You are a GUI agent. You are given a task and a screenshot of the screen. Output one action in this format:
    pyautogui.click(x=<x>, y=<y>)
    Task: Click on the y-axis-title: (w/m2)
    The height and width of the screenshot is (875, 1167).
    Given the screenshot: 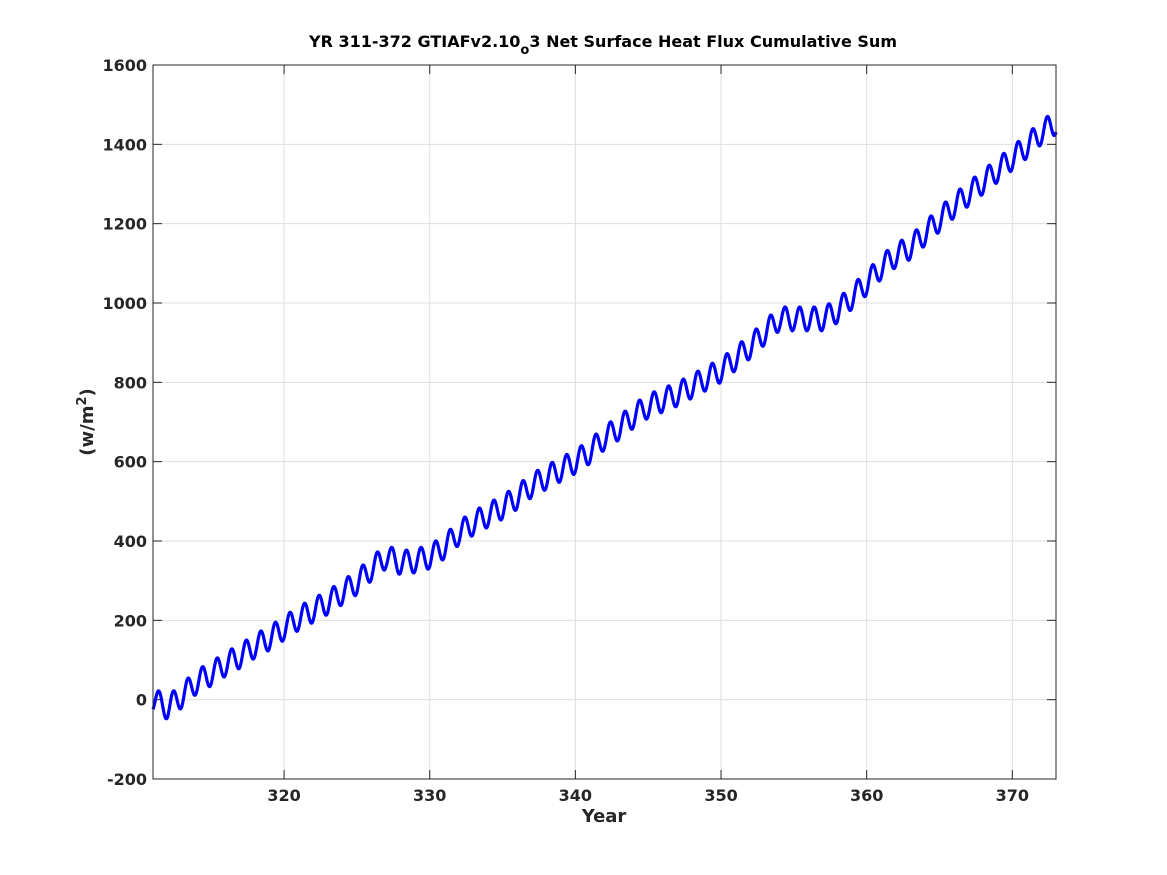 What is the action you would take?
    pyautogui.click(x=86, y=421)
    